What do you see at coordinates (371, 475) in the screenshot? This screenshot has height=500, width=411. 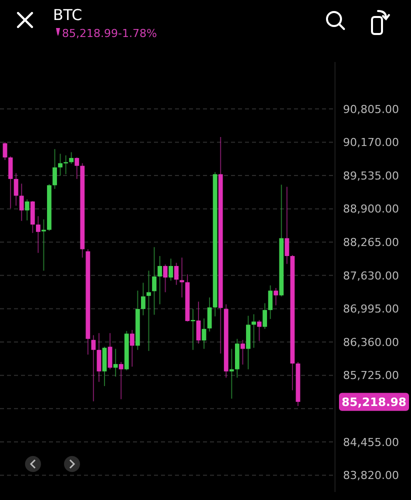 I see `y-tick-label: 83,820.00` at bounding box center [371, 475].